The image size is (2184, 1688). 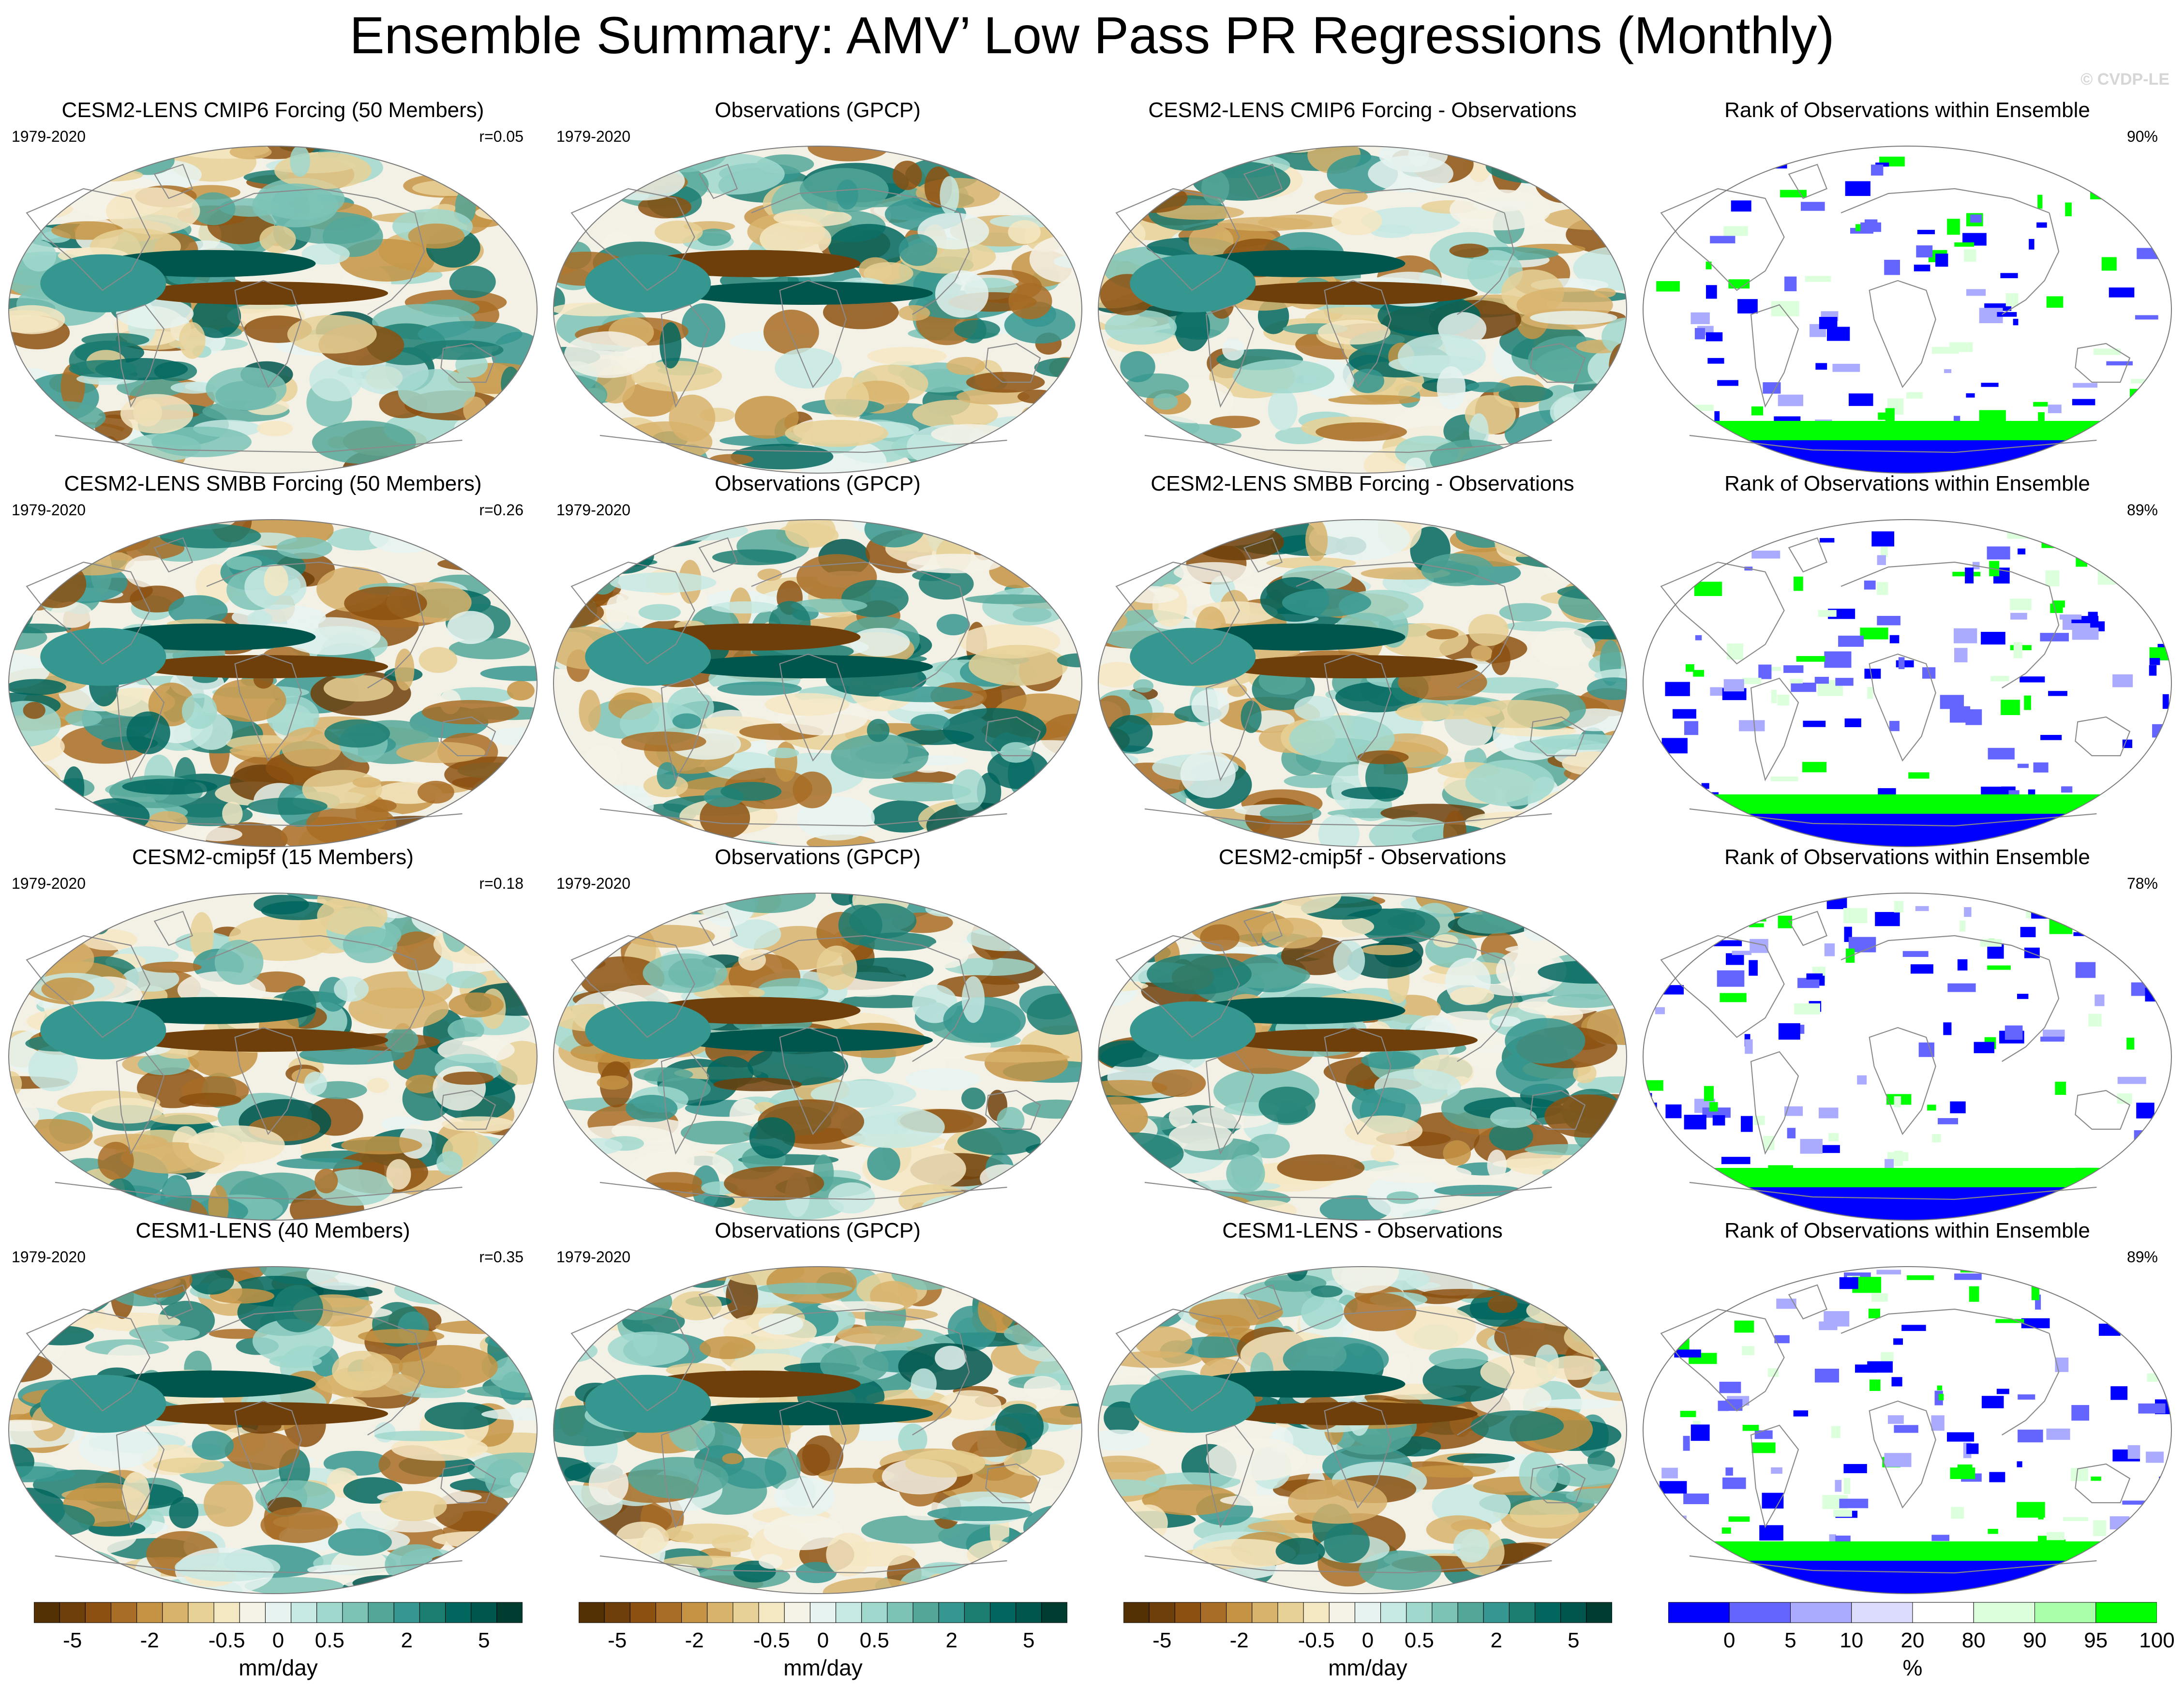 I want to click on model-map, so click(x=273, y=1430).